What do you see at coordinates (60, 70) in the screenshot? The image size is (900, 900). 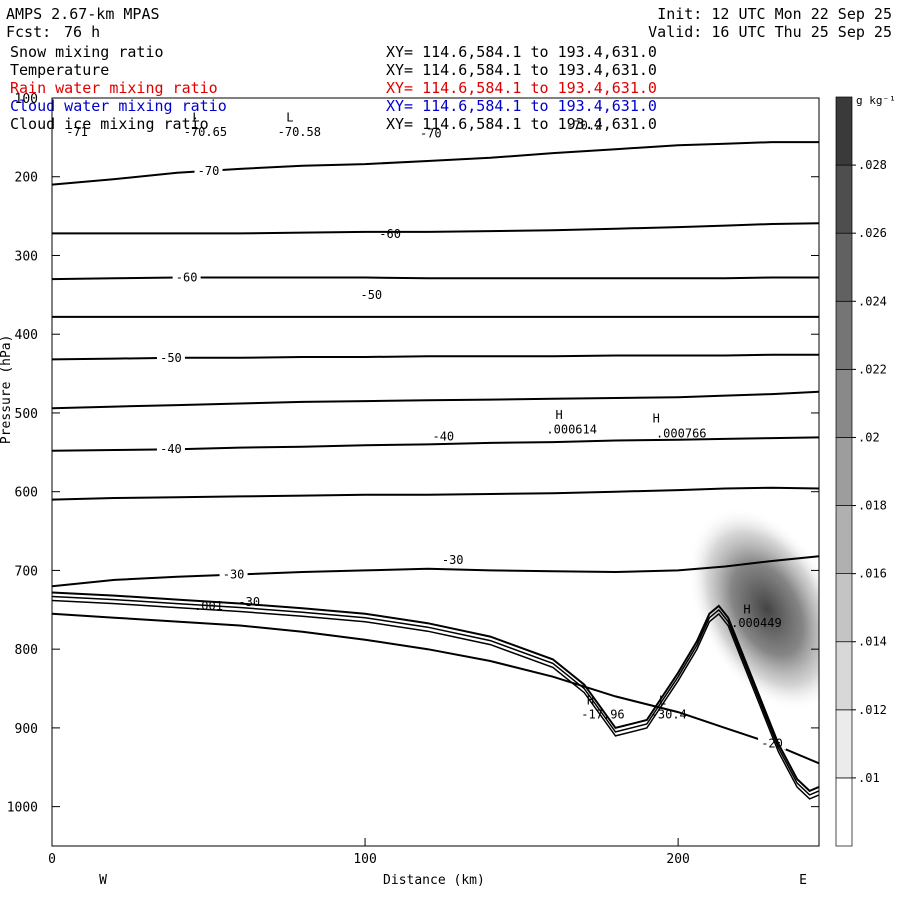 I see `field-name: Temperature` at bounding box center [60, 70].